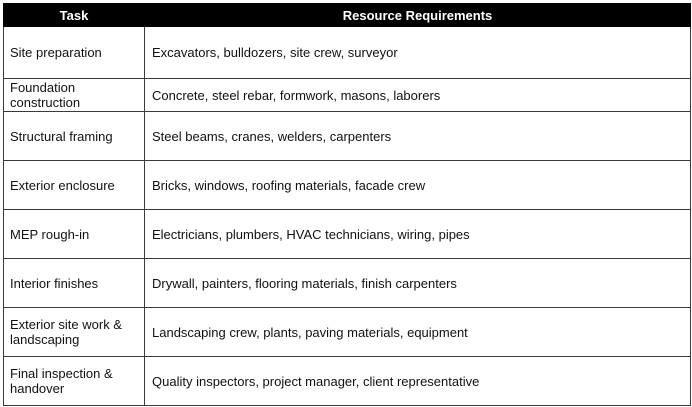  Describe the element at coordinates (74, 95) in the screenshot. I see `task-cell: Foundation construction` at that location.